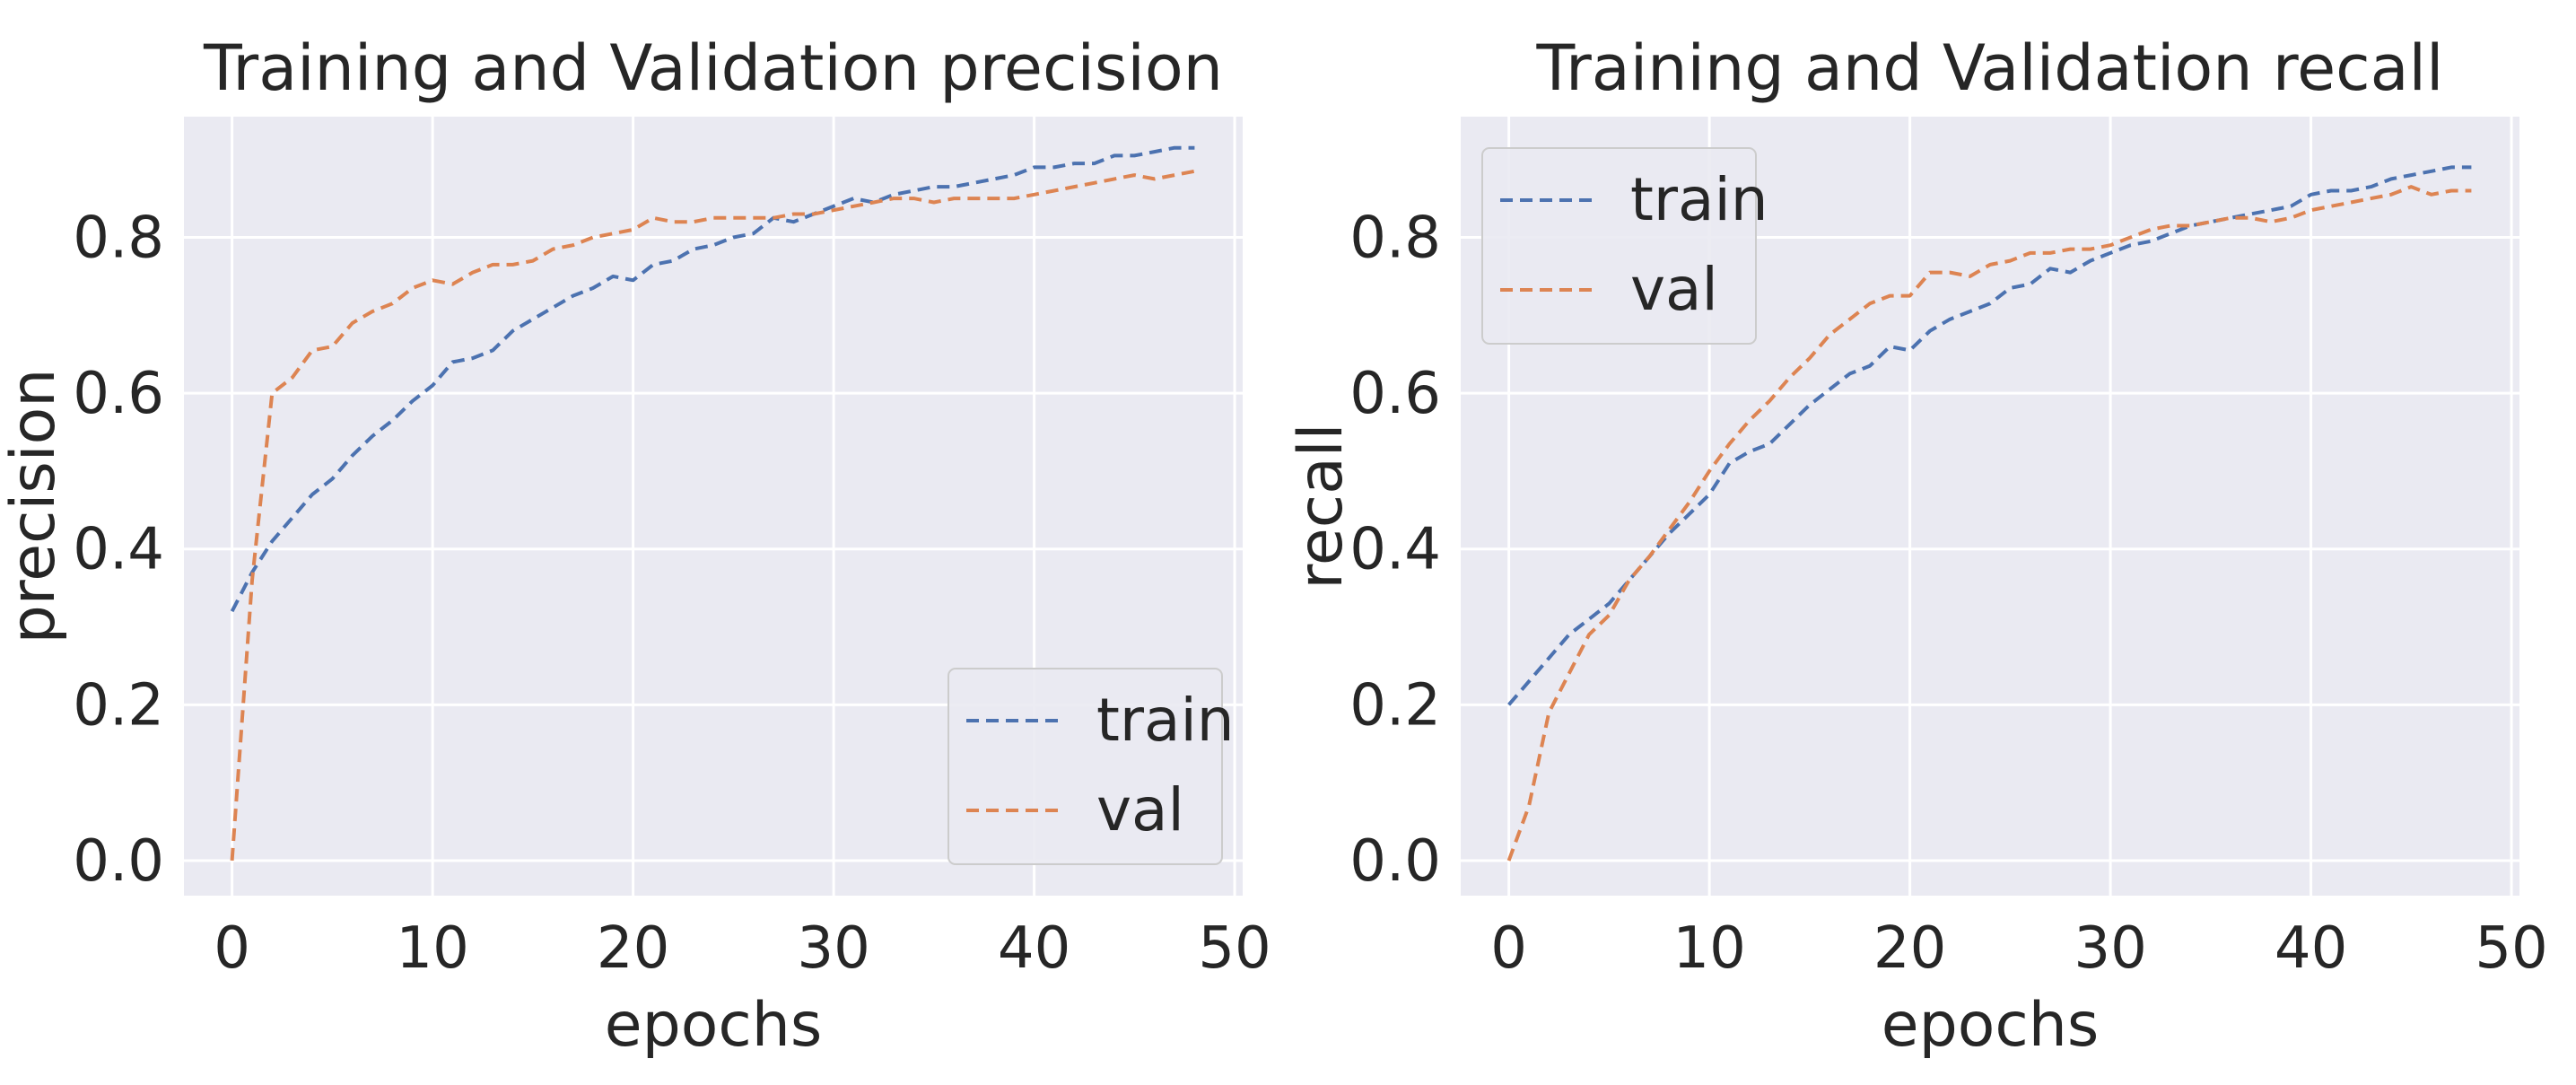  I want to click on chart-title: Training and Validation precision, so click(713, 68).